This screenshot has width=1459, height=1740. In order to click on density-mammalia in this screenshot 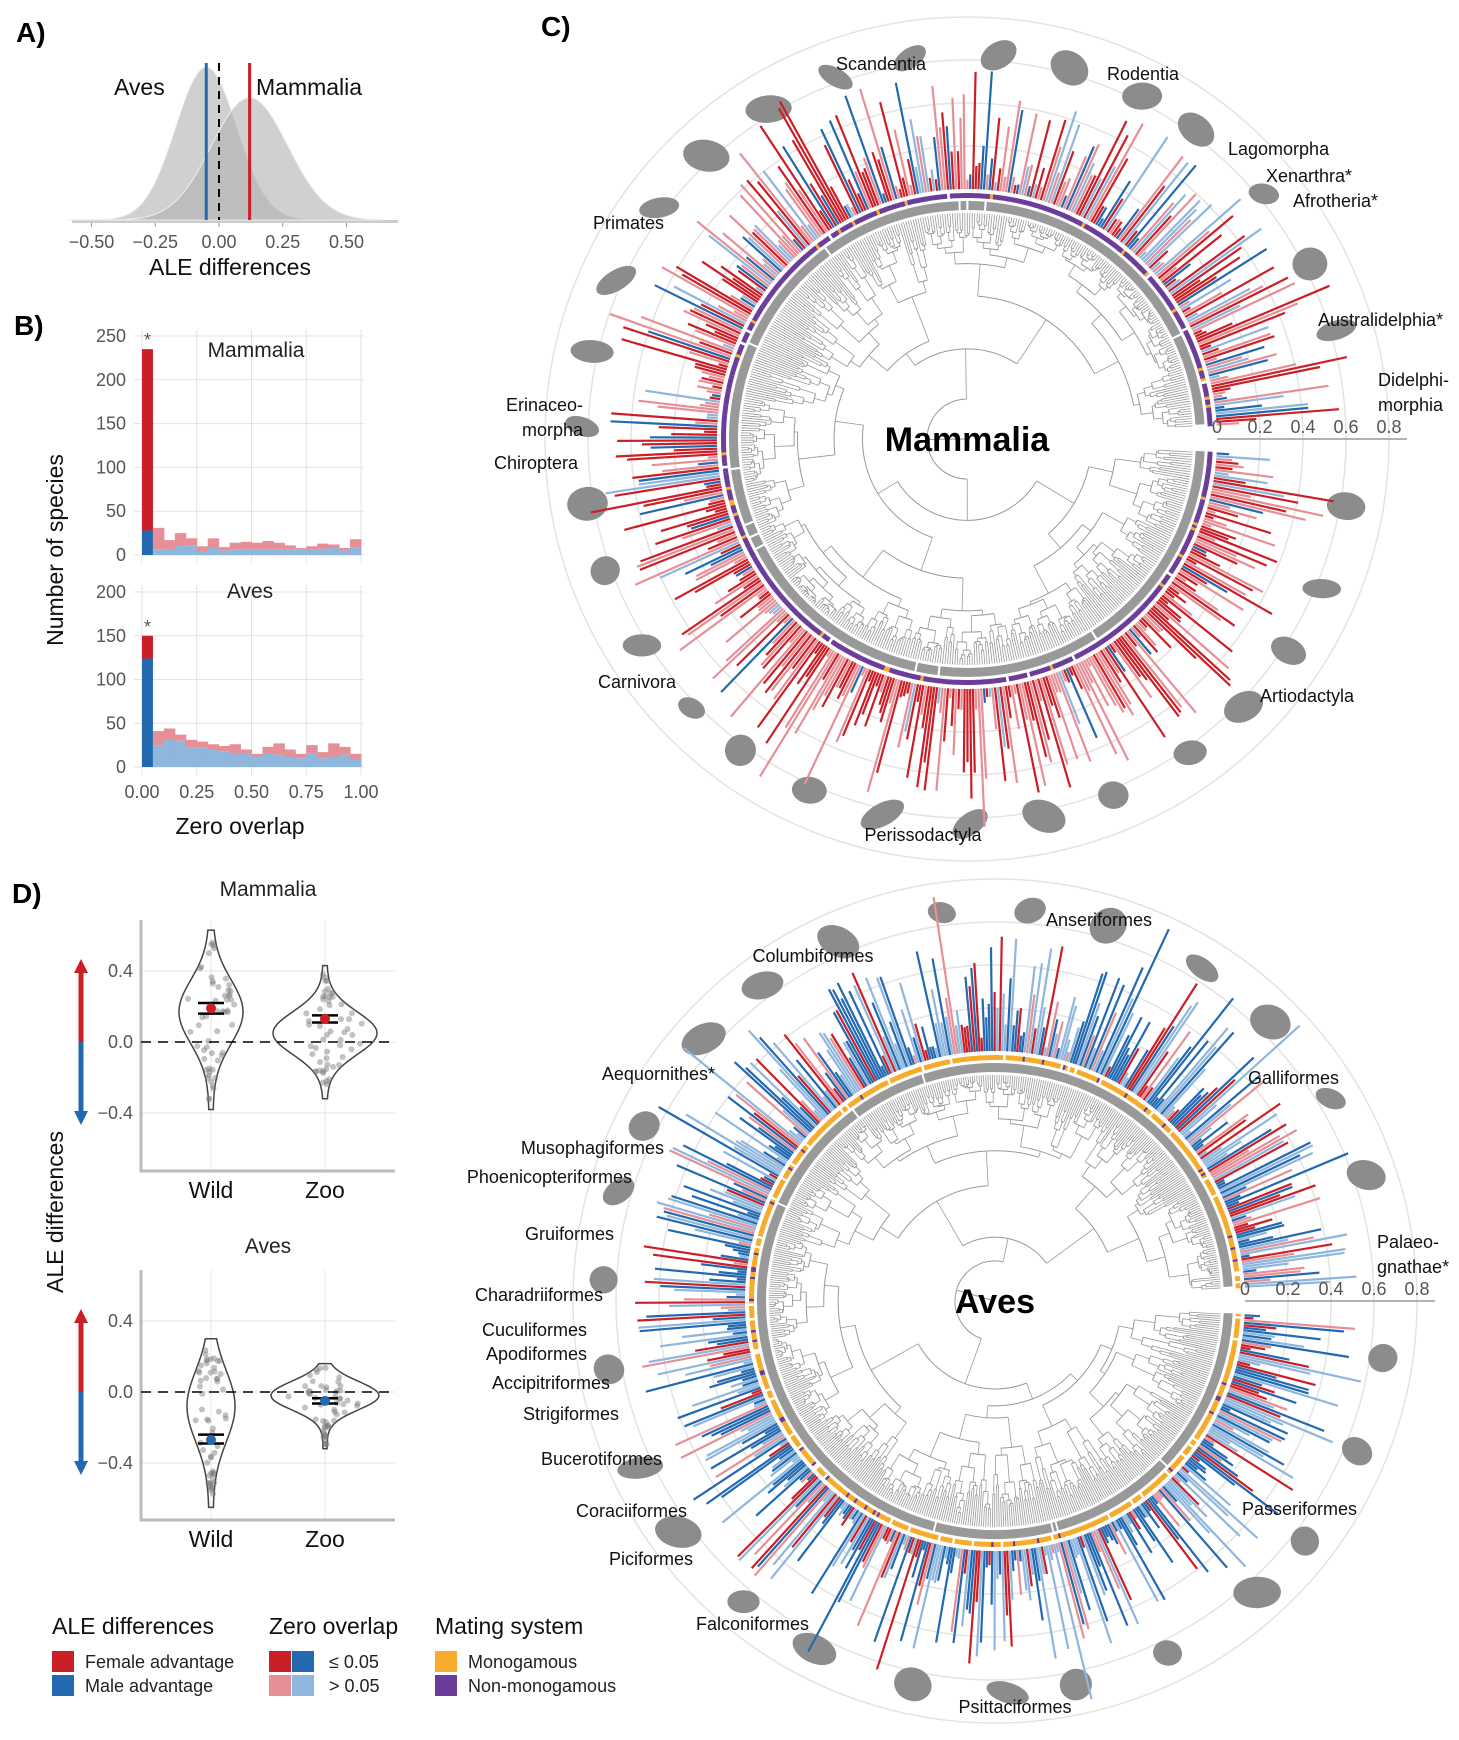, I will do `click(225, 159)`.